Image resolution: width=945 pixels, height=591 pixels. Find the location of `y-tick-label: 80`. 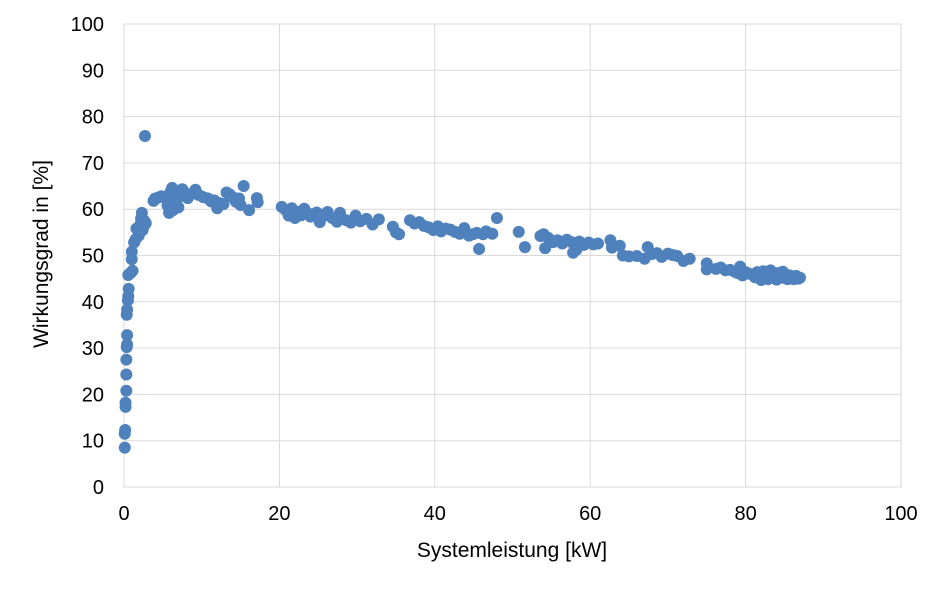

y-tick-label: 80 is located at coordinates (93, 118).